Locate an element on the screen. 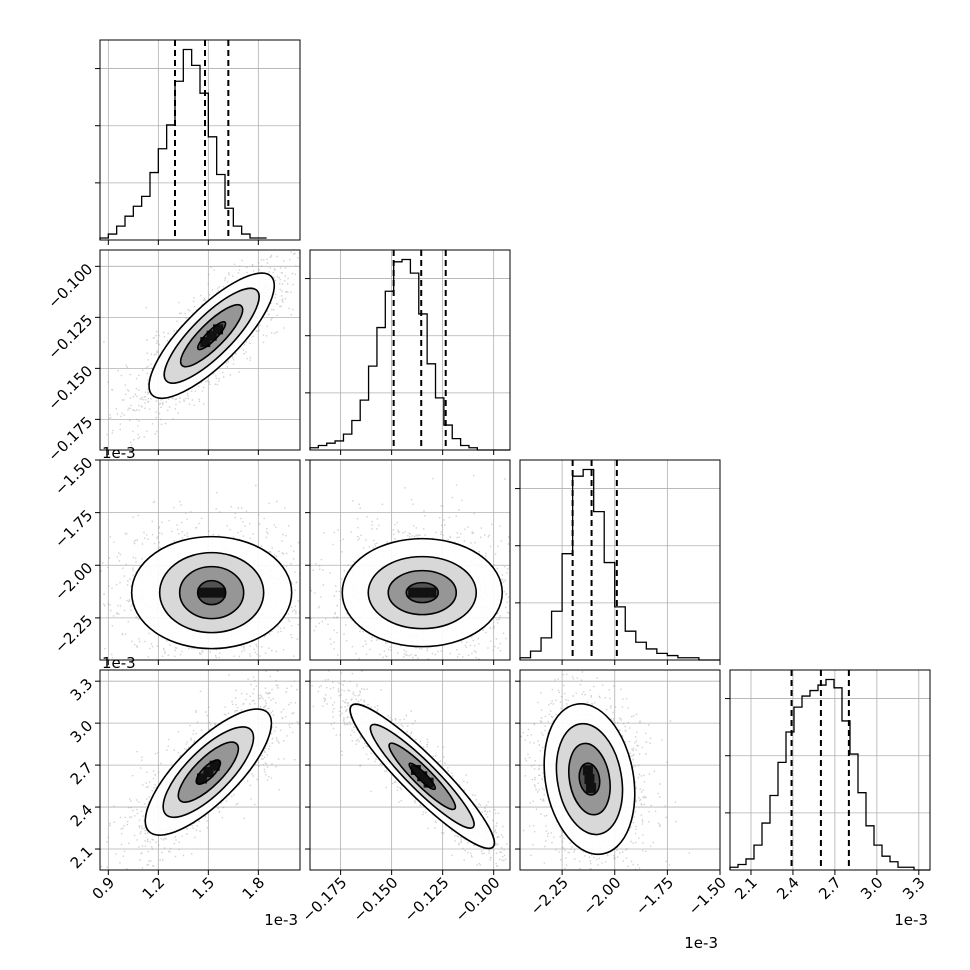 The image size is (970, 970). pair-panel-p1-p3 is located at coordinates (410, 770).